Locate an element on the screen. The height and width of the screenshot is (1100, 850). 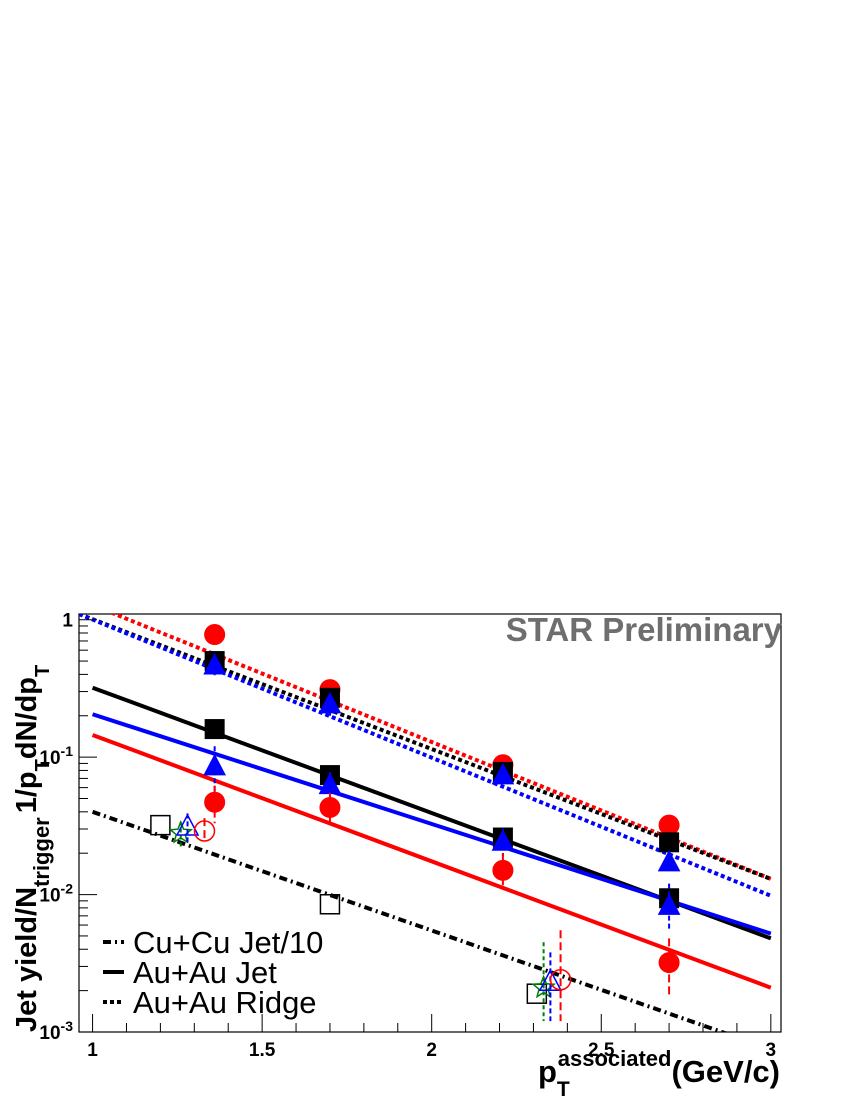
x-tick-label: 1.5 is located at coordinates (262, 1050).